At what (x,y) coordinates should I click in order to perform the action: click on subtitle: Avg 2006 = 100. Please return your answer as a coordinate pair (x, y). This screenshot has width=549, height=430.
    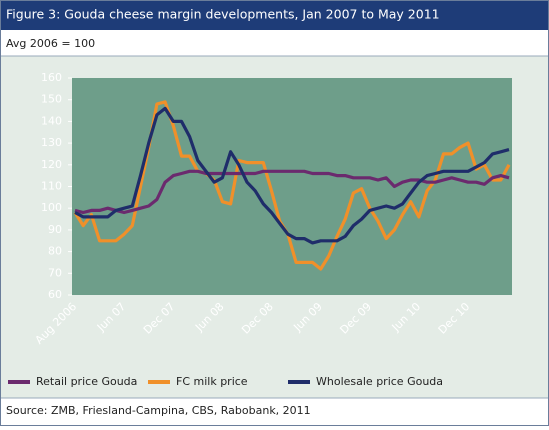
    Looking at the image, I should click on (50, 43).